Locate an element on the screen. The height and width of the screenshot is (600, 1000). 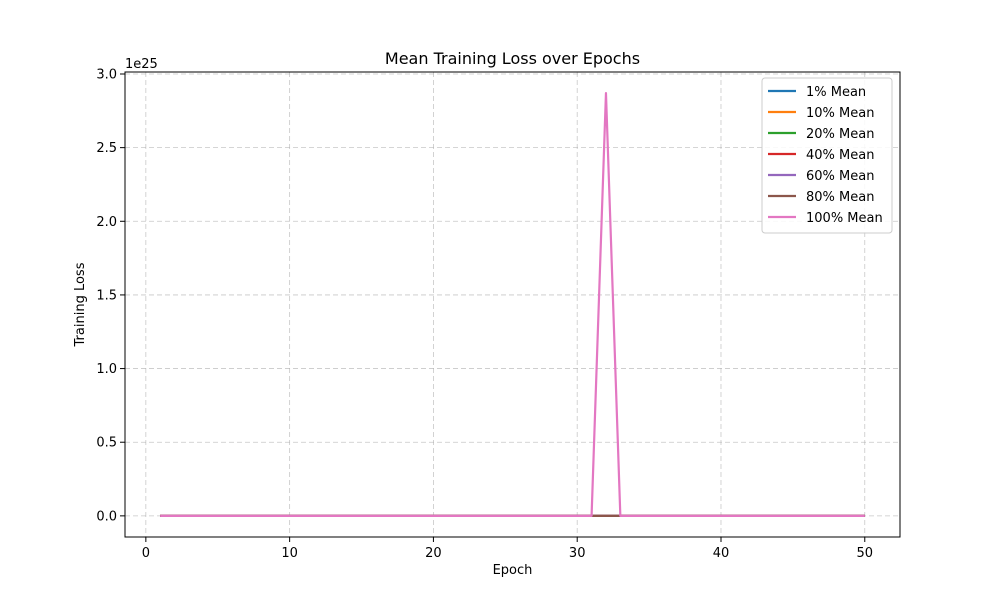
x-tick-label: 50 is located at coordinates (864, 553).